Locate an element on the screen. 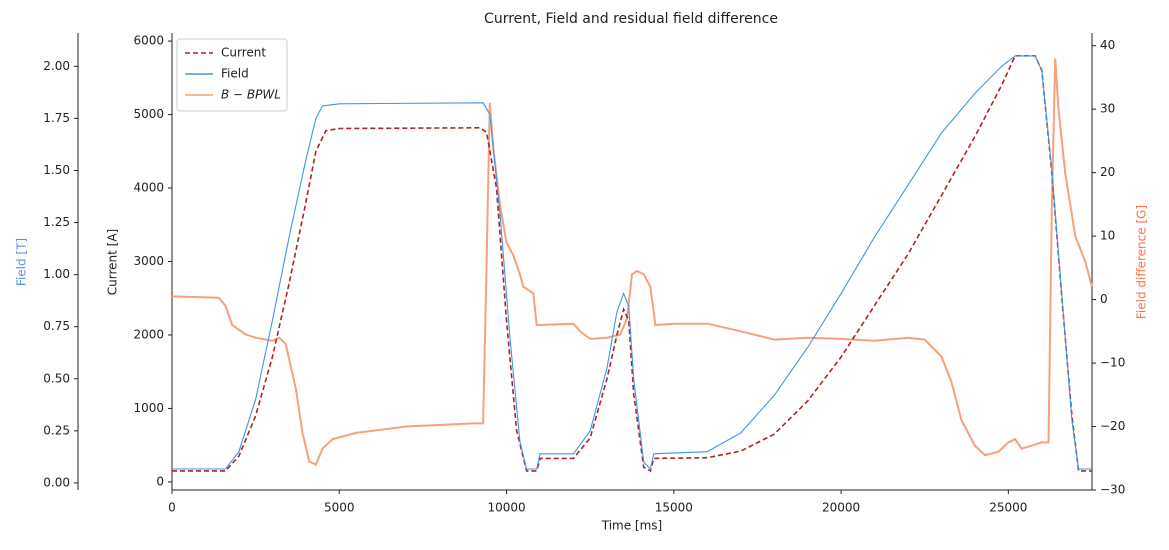 The image size is (1169, 550). field-tick-label: 1.00 is located at coordinates (56, 274).